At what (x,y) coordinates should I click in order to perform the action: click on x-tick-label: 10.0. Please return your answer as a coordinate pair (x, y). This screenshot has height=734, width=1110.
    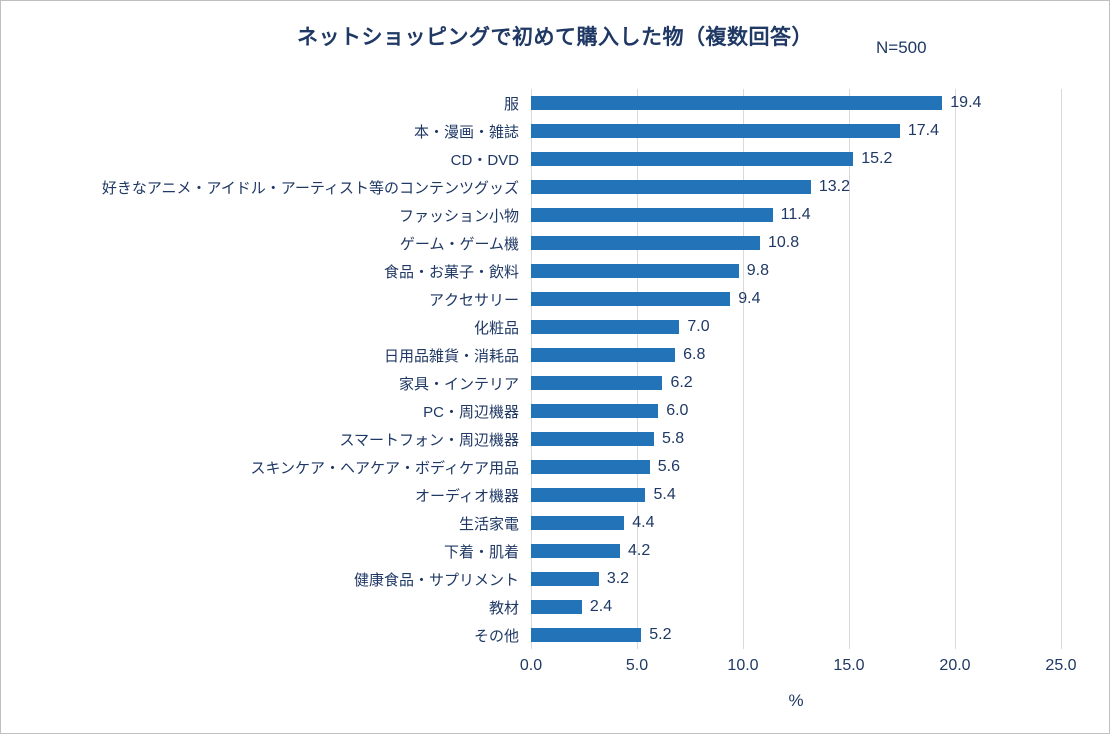
    Looking at the image, I should click on (743, 665).